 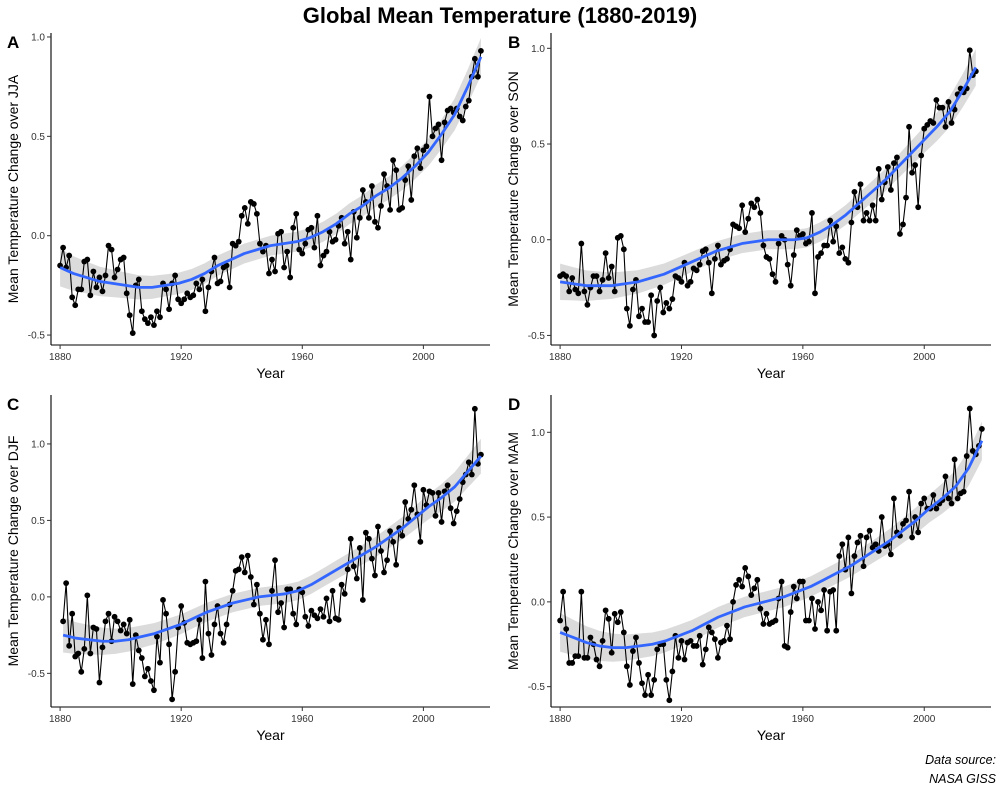 I want to click on panel-d-y-tick-label: 0.0, so click(x=538, y=602).